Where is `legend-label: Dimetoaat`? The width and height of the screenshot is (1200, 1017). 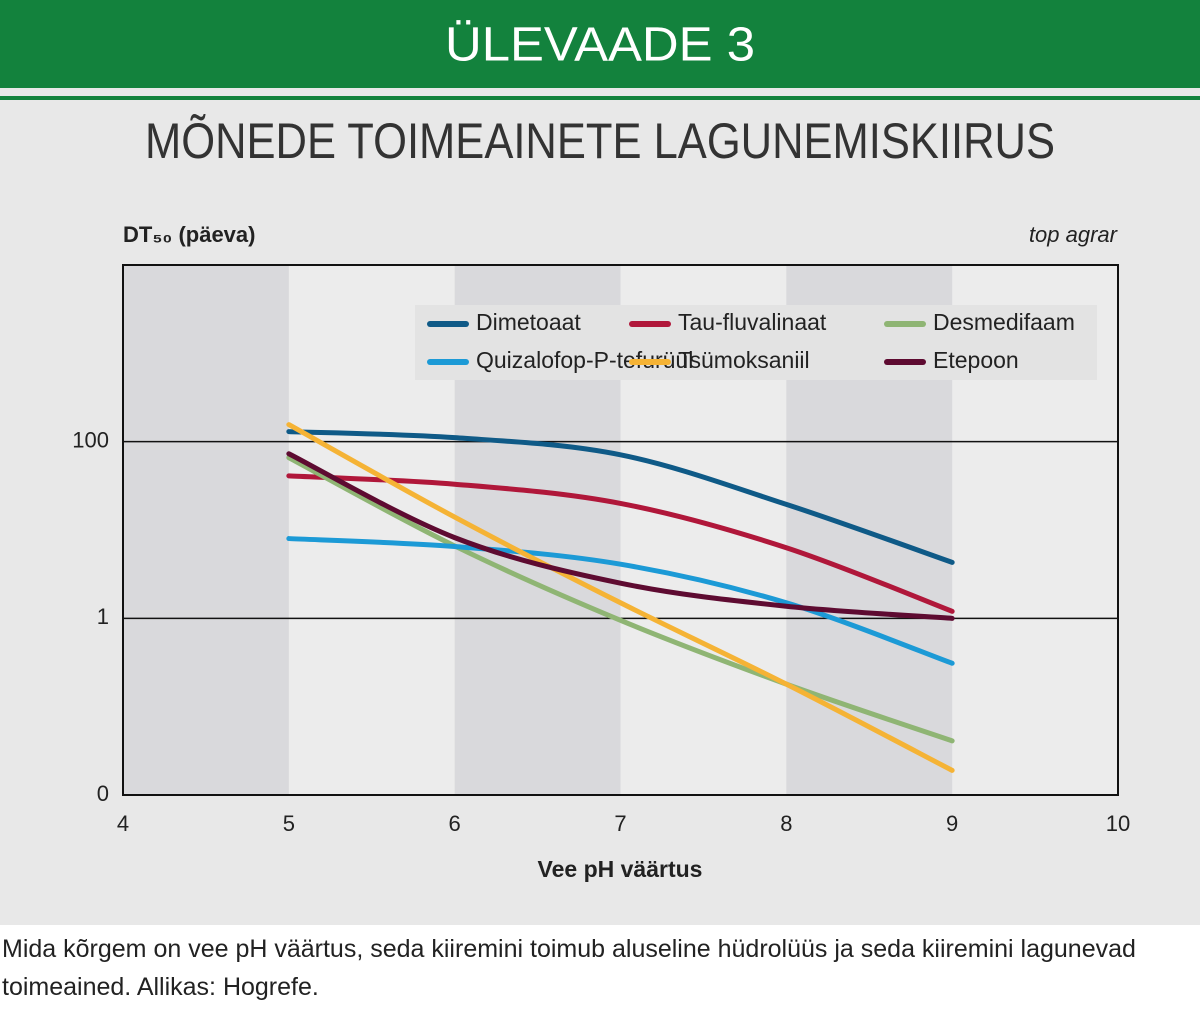 legend-label: Dimetoaat is located at coordinates (528, 322).